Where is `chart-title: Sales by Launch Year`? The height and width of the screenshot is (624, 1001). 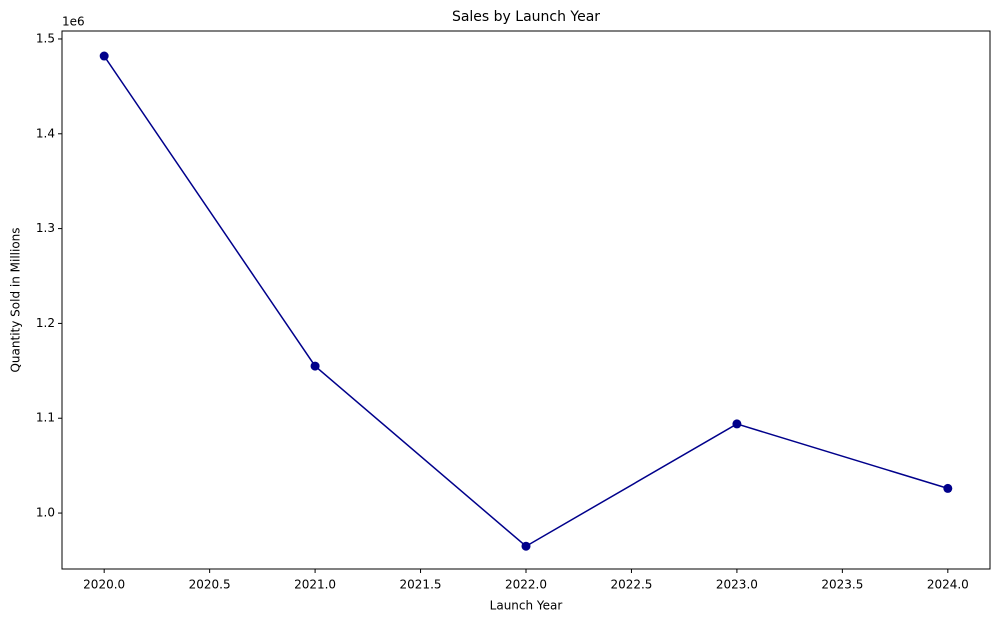
chart-title: Sales by Launch Year is located at coordinates (526, 17).